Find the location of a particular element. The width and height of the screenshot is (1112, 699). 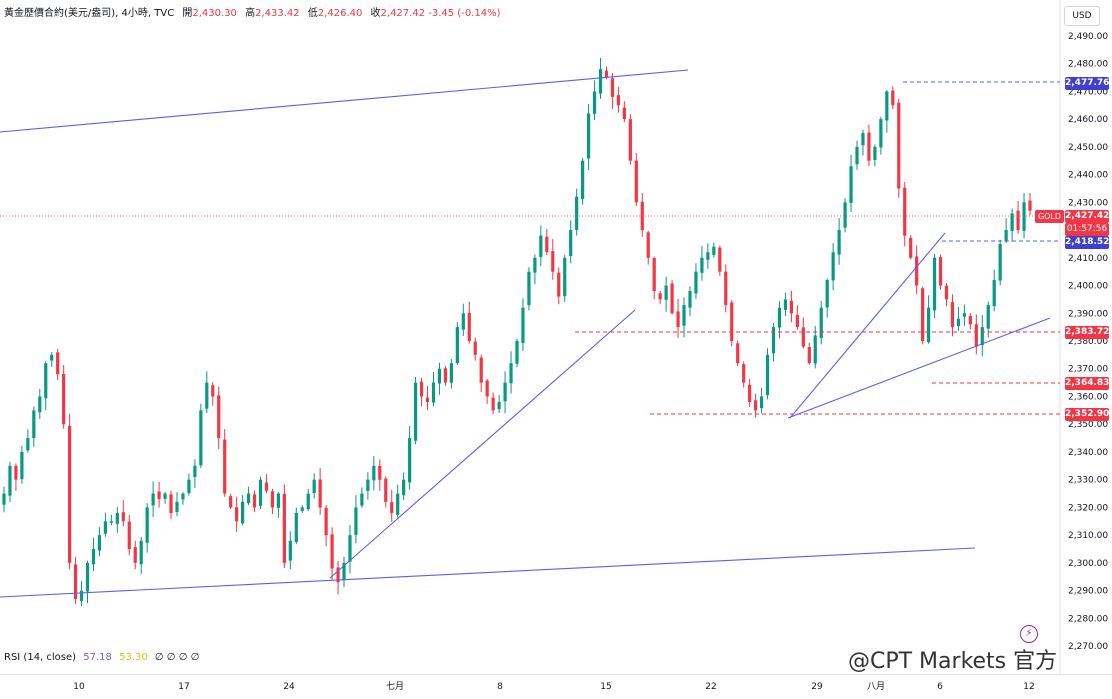

symbol-title: 黃金歷價合約(美元/盎司), 4小時, TVC is located at coordinates (89, 13).